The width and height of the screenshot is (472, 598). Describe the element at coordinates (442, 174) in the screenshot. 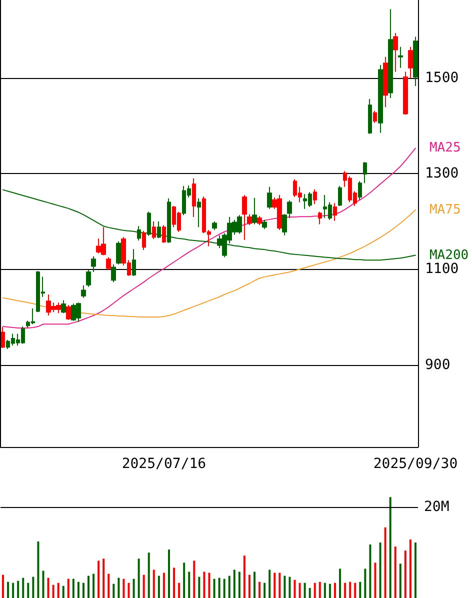

I see `y-tick-label: 1300` at that location.